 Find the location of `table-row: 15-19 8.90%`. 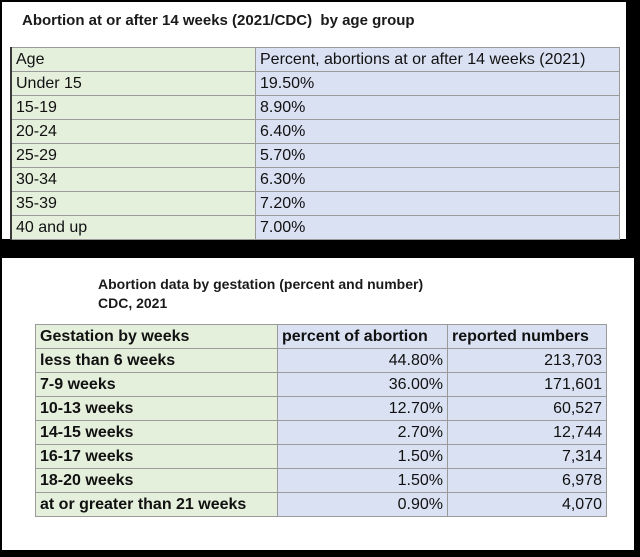

table-row: 15-19 8.90% is located at coordinates (315, 107).